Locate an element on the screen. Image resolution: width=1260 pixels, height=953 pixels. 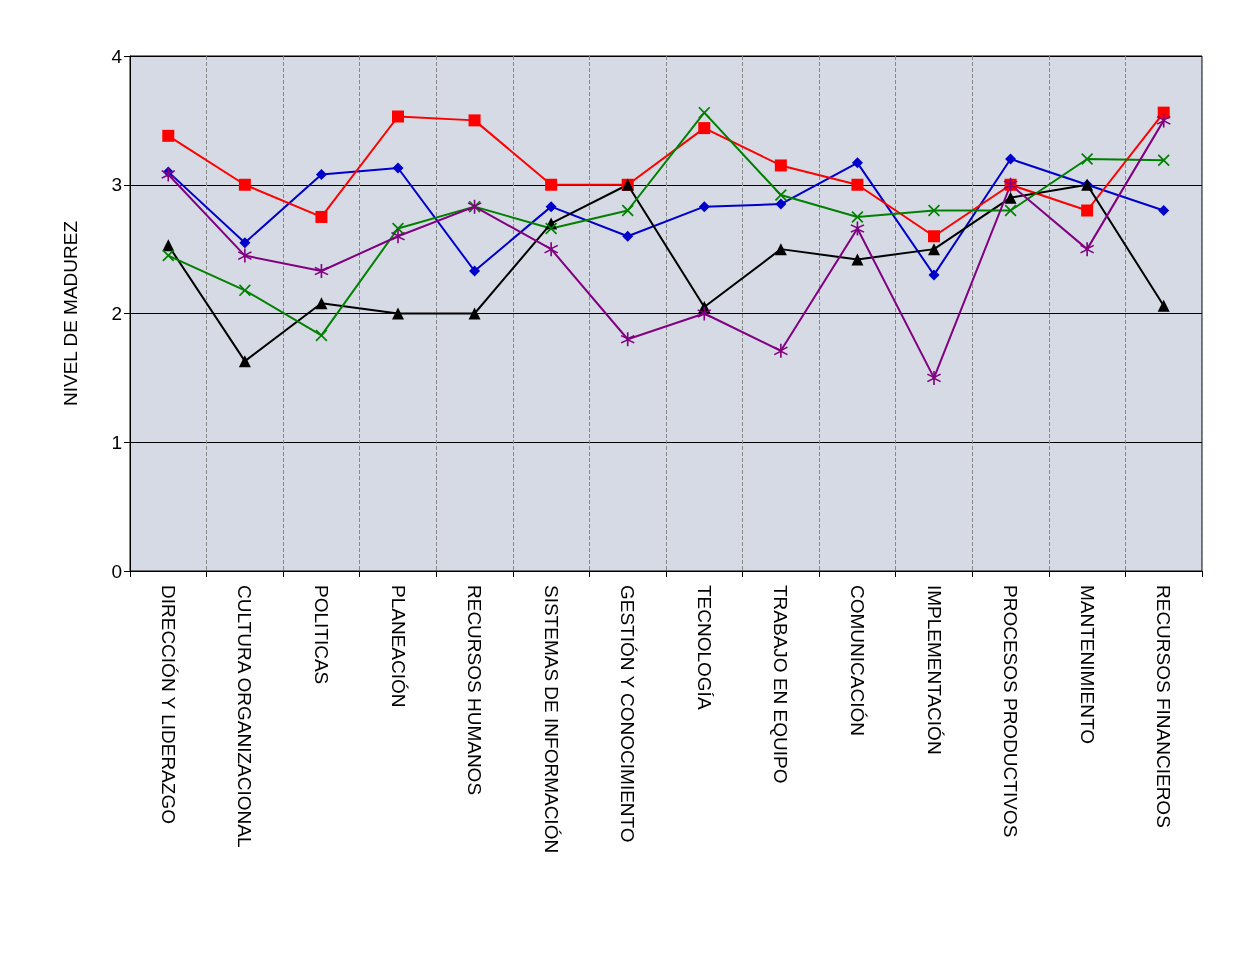
y-tick-label: 4 is located at coordinates (117, 56).